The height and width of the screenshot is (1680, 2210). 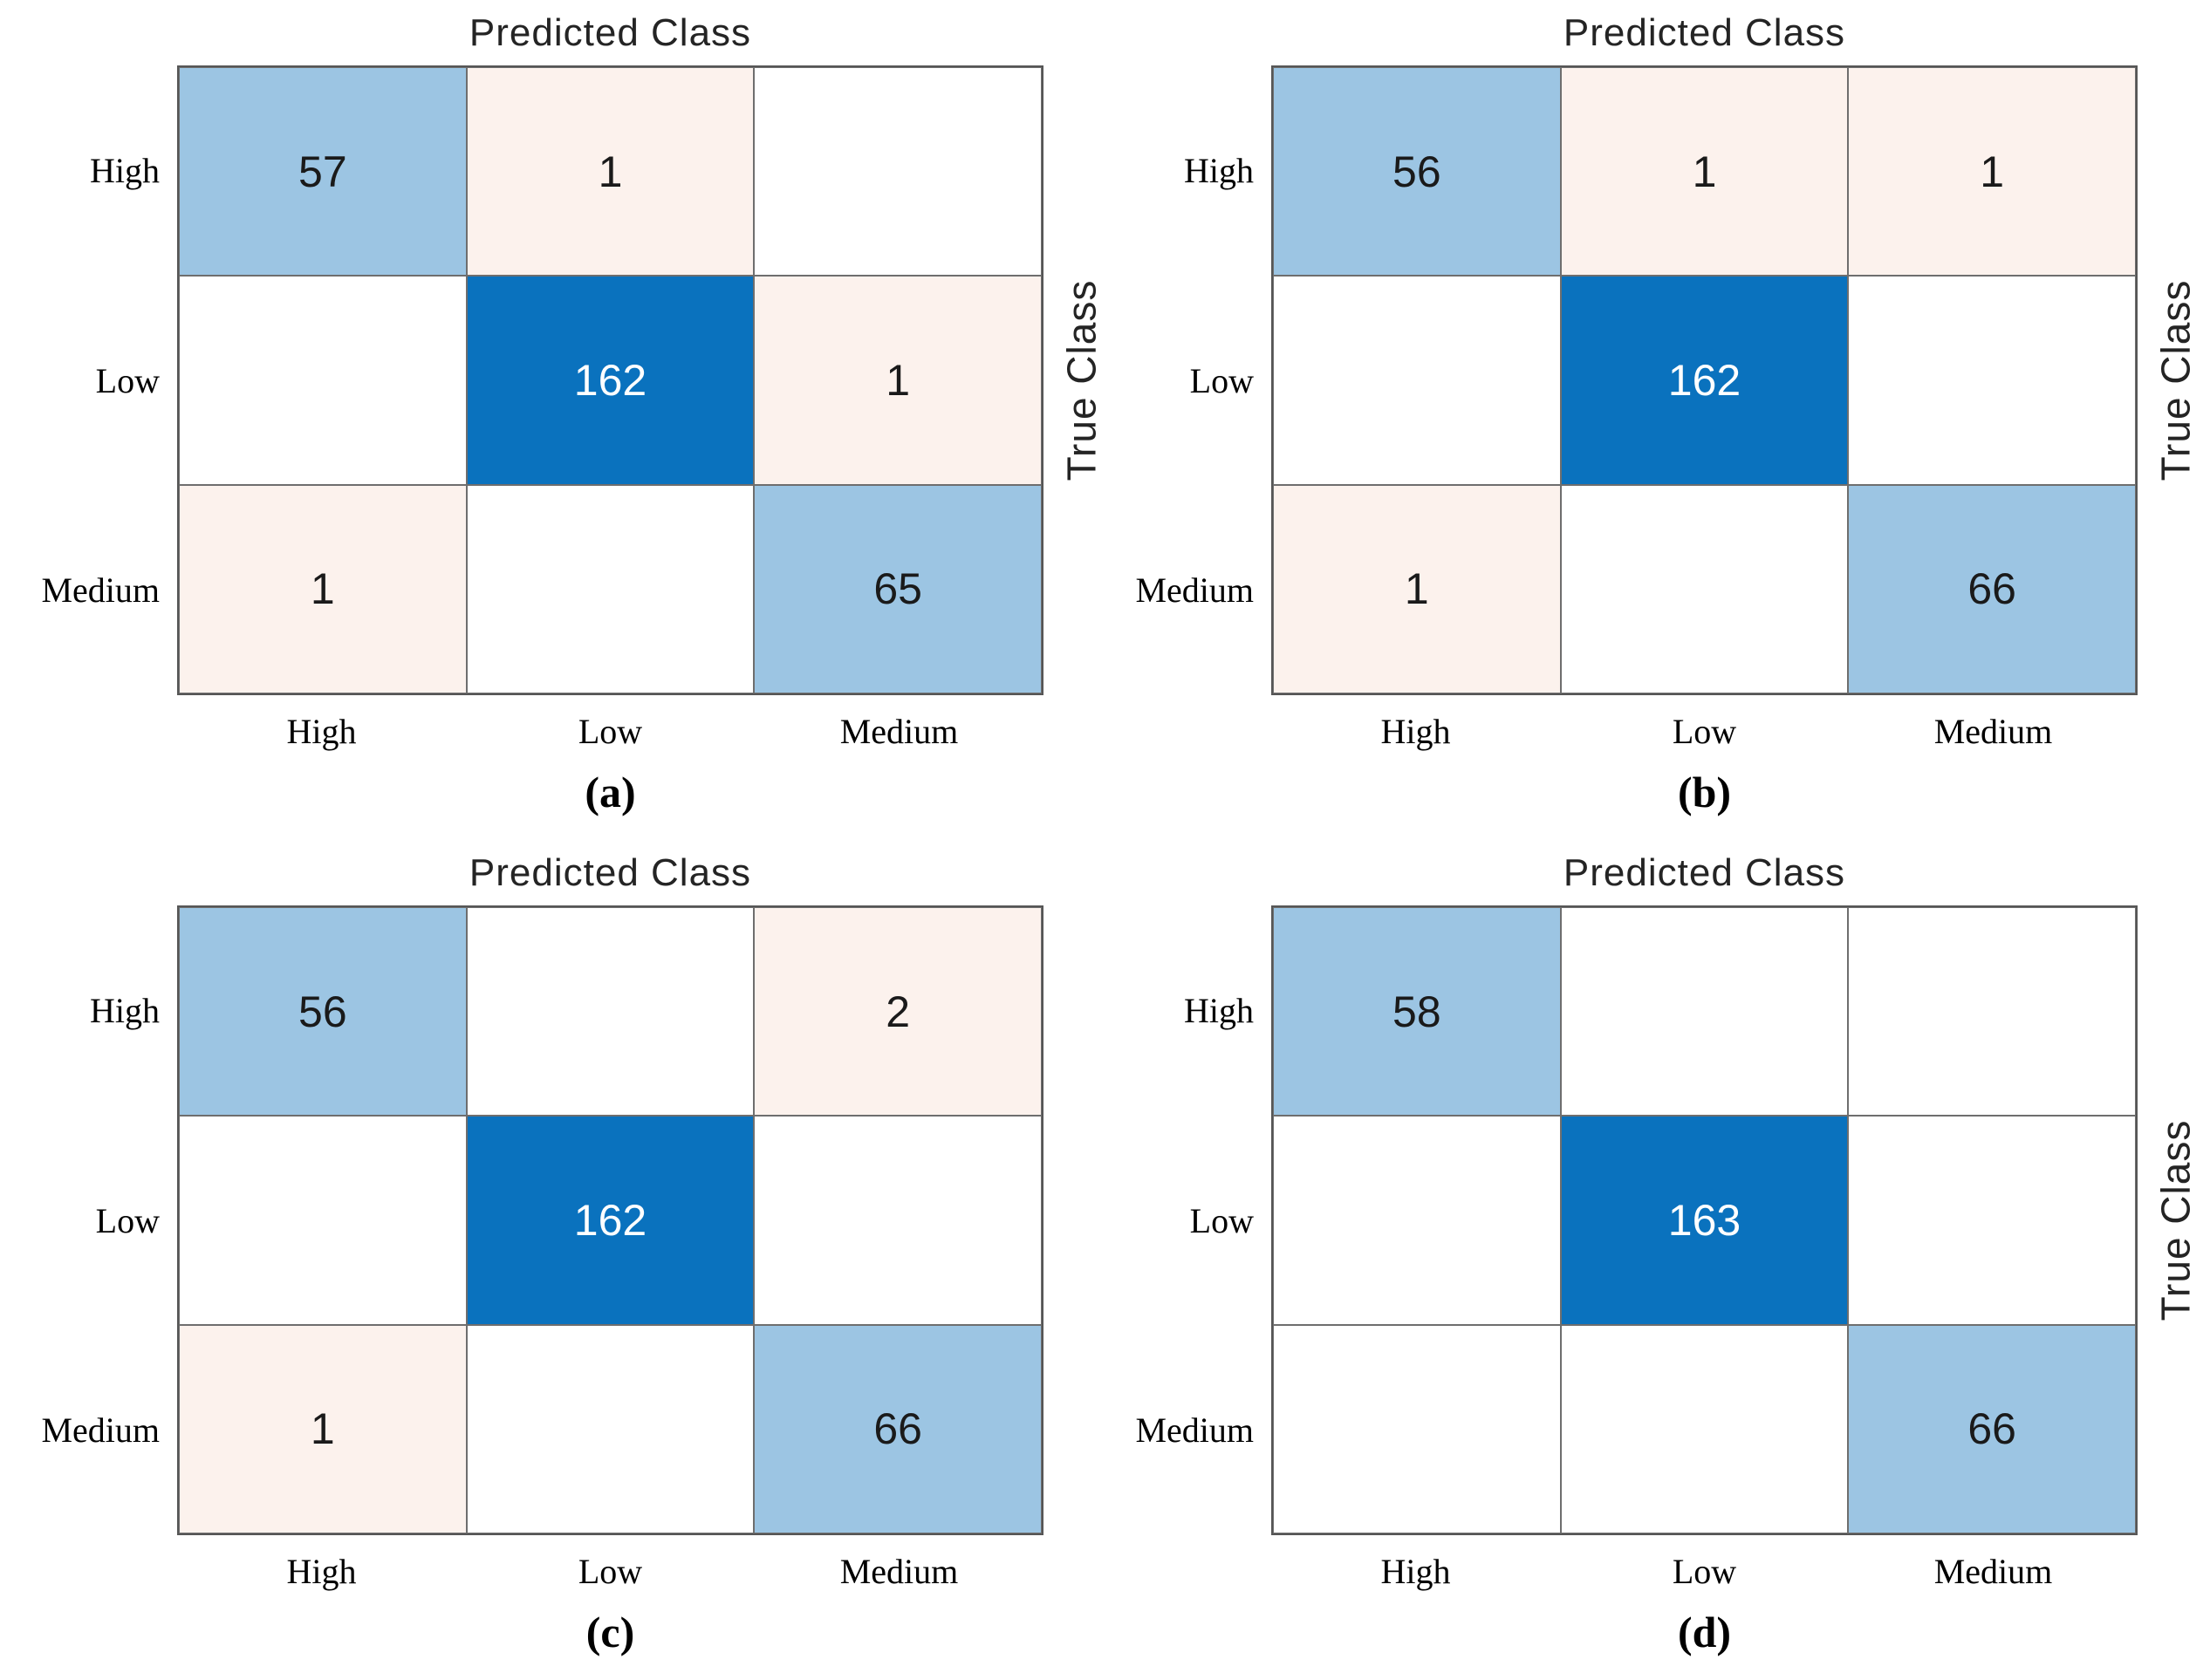 I want to click on matrix-cell: 163, so click(x=1704, y=1220).